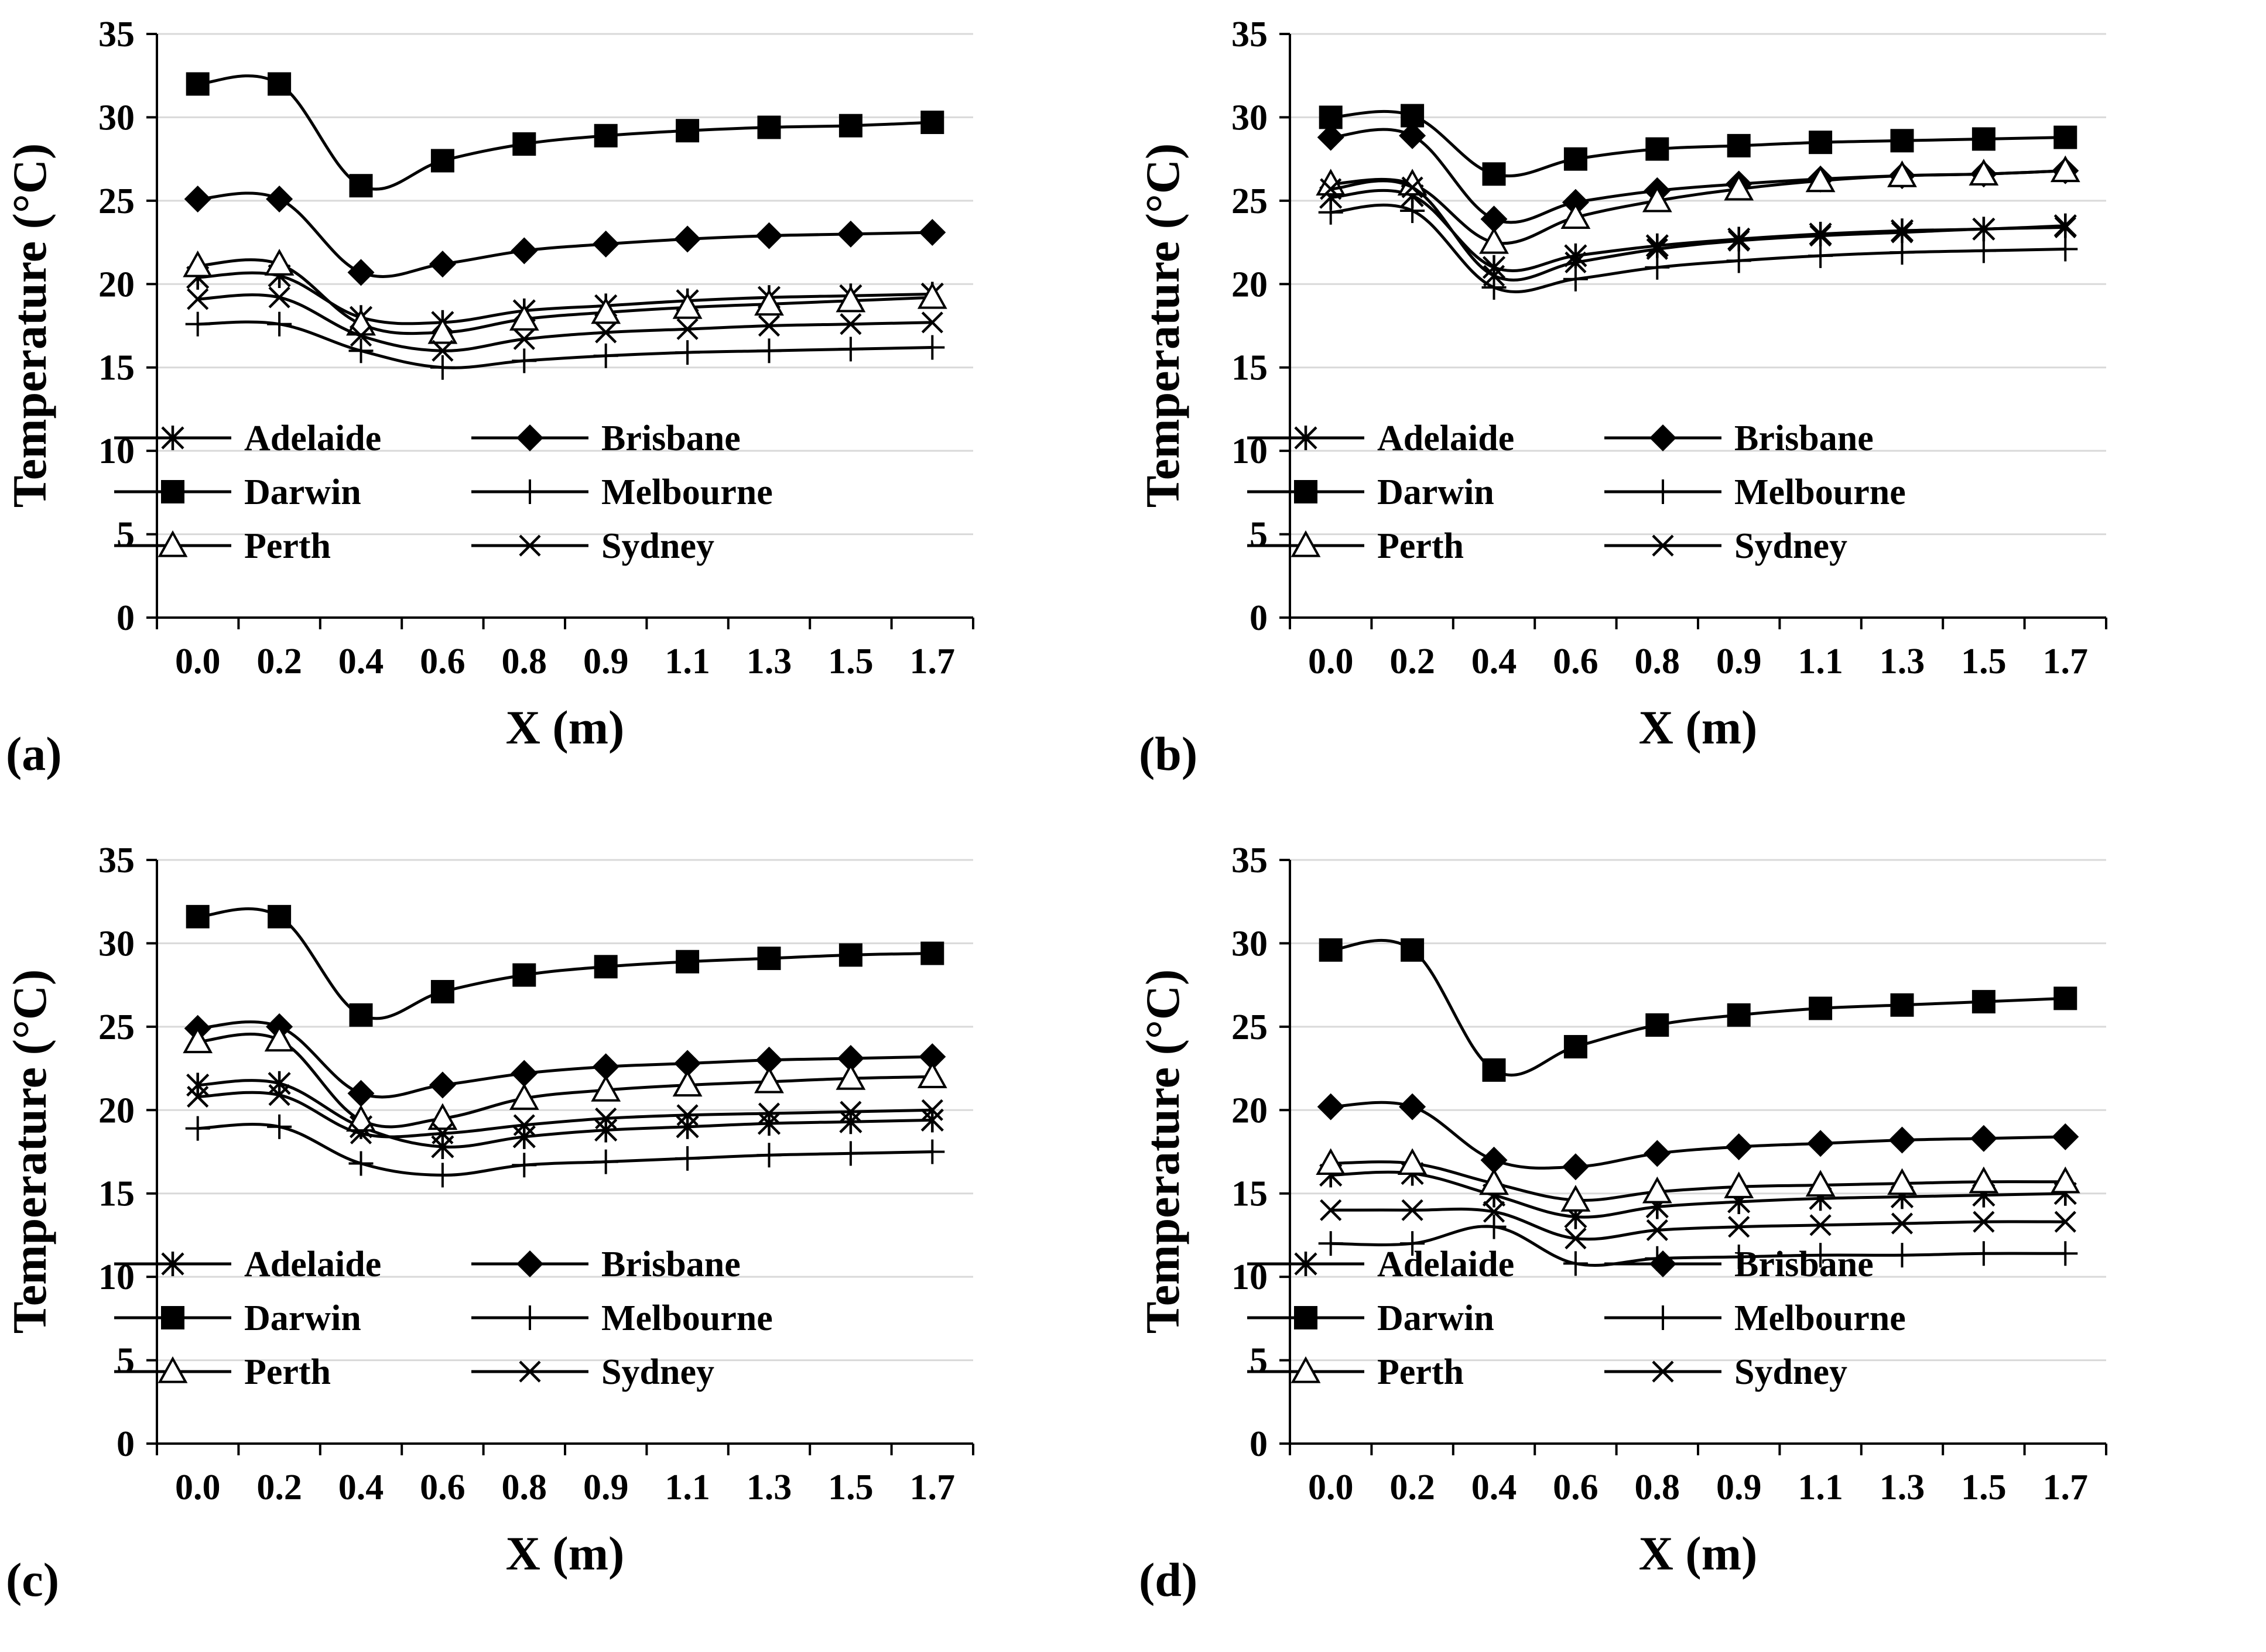 The image size is (2266, 1652). I want to click on series-darwin, so click(565, 965).